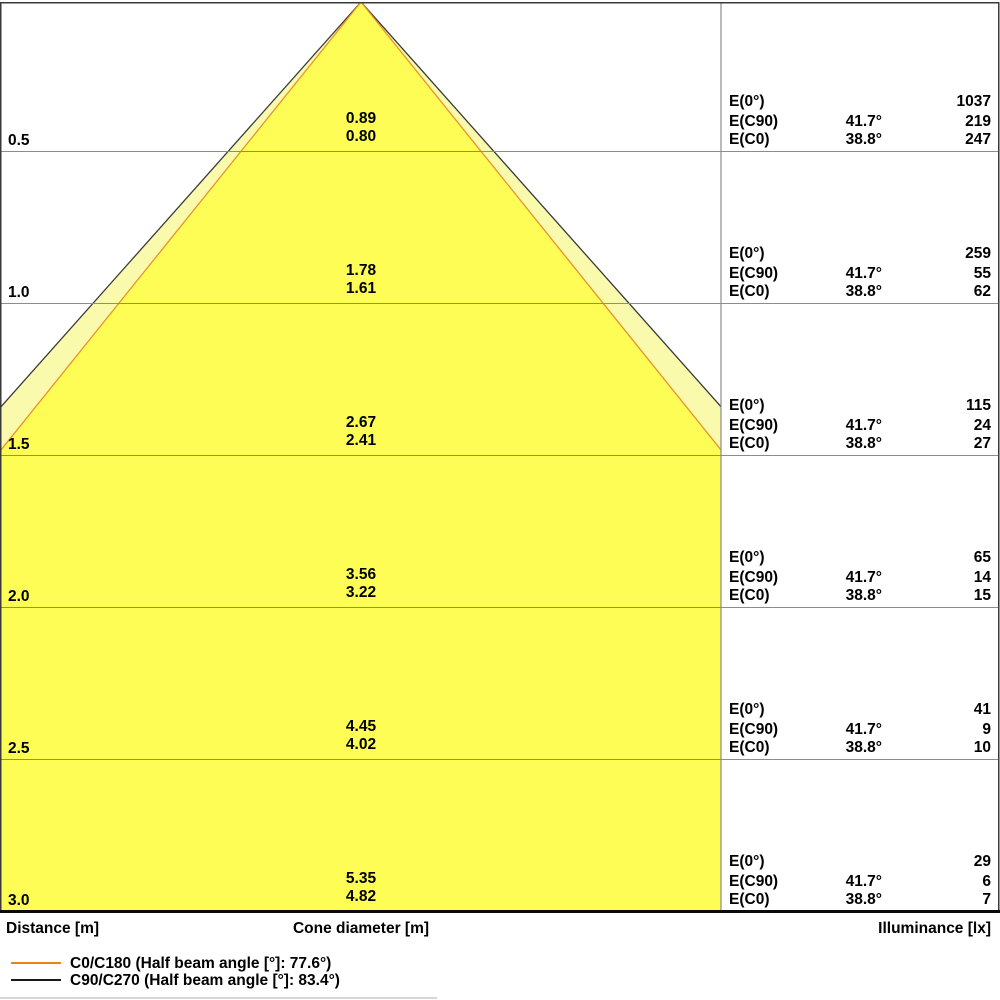  I want to click on cone-diameter-c90-value: 5.35, so click(361, 878).